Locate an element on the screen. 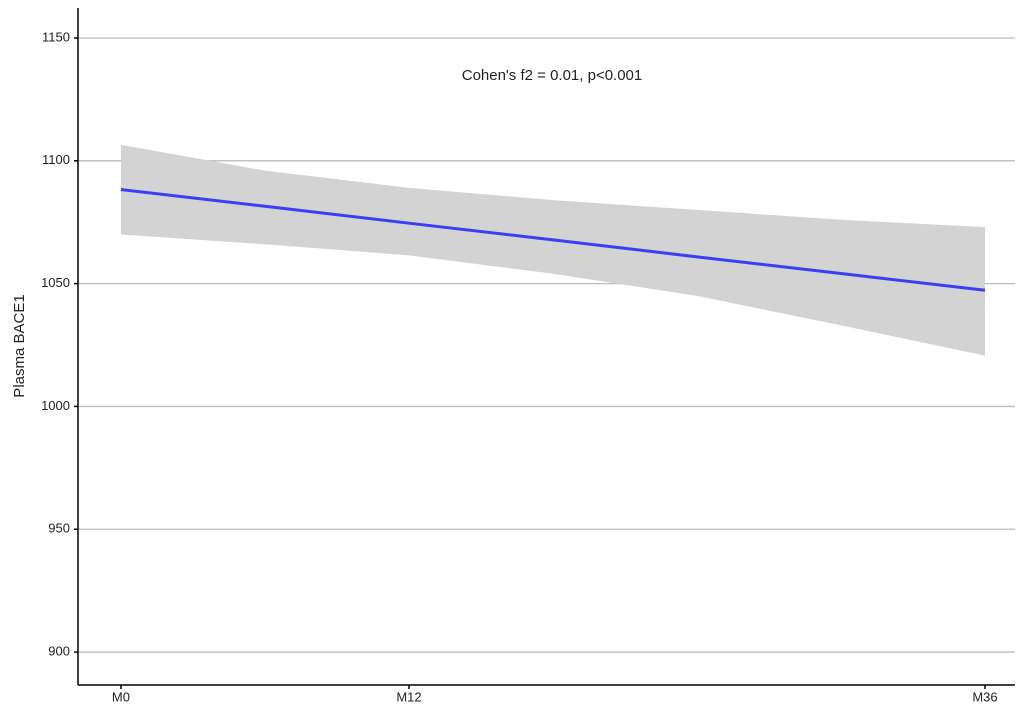 This screenshot has height=709, width=1019. y-tick-label: 900 is located at coordinates (59, 651).